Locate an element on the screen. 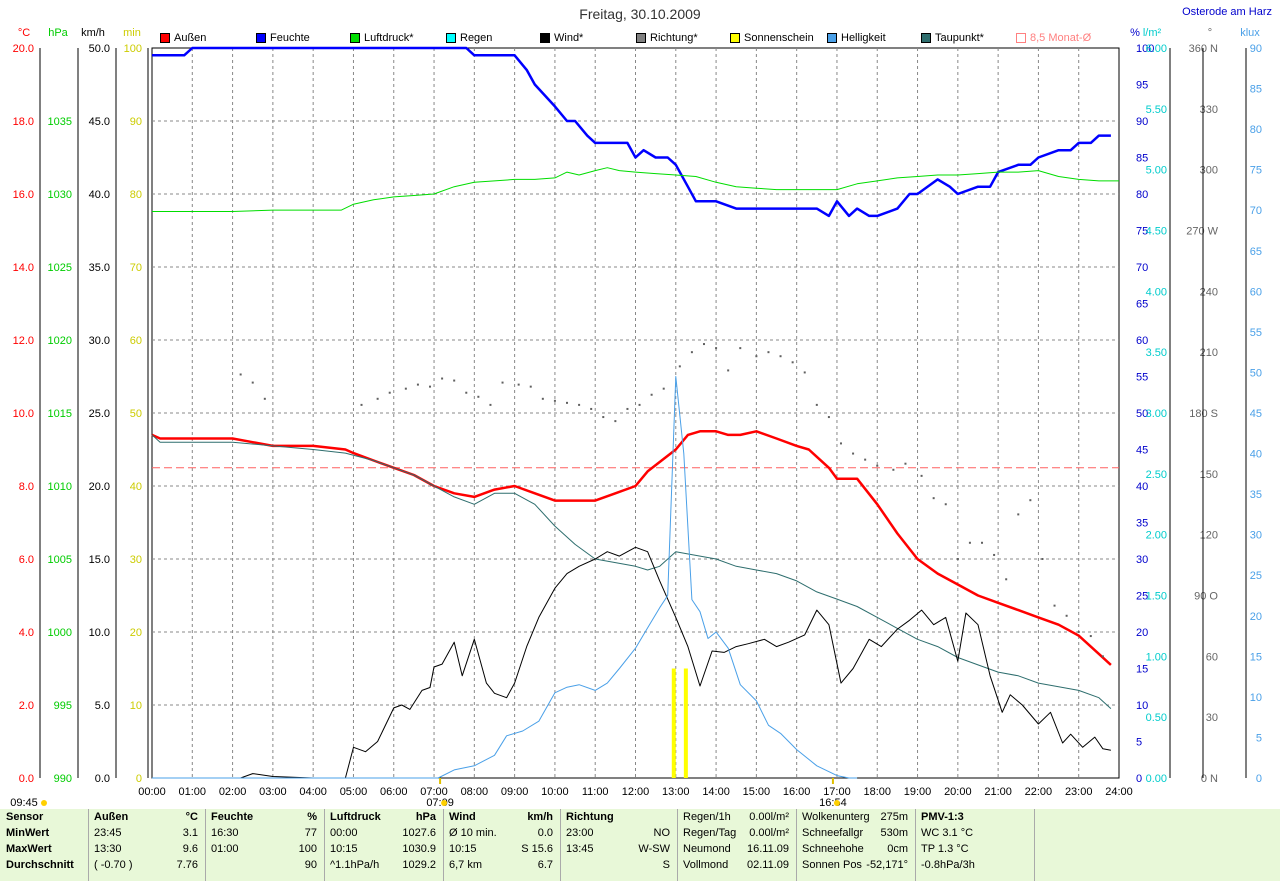  x-tick-label: 21:00 is located at coordinates (998, 792).